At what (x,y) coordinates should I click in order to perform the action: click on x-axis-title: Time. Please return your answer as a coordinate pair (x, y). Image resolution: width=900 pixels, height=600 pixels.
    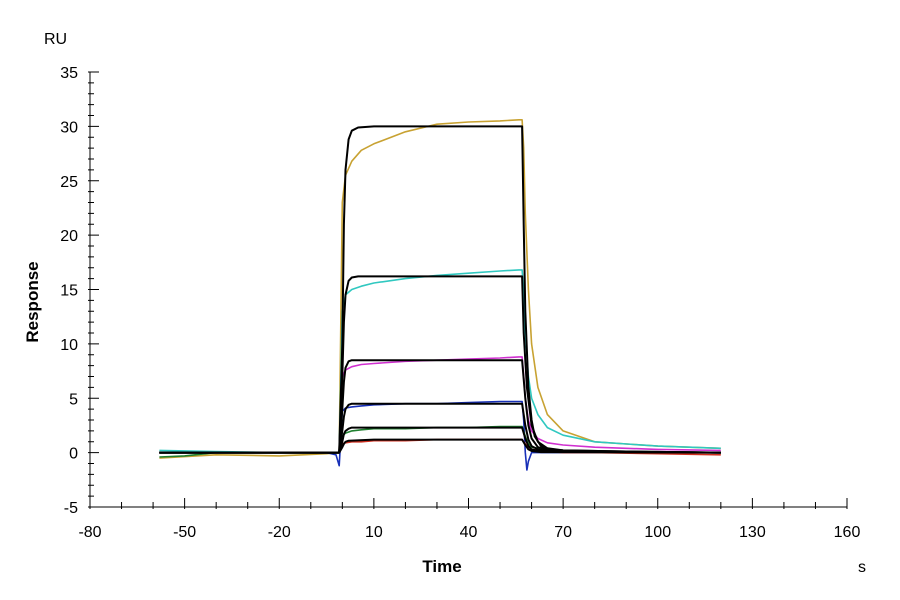
    Looking at the image, I should click on (441, 566).